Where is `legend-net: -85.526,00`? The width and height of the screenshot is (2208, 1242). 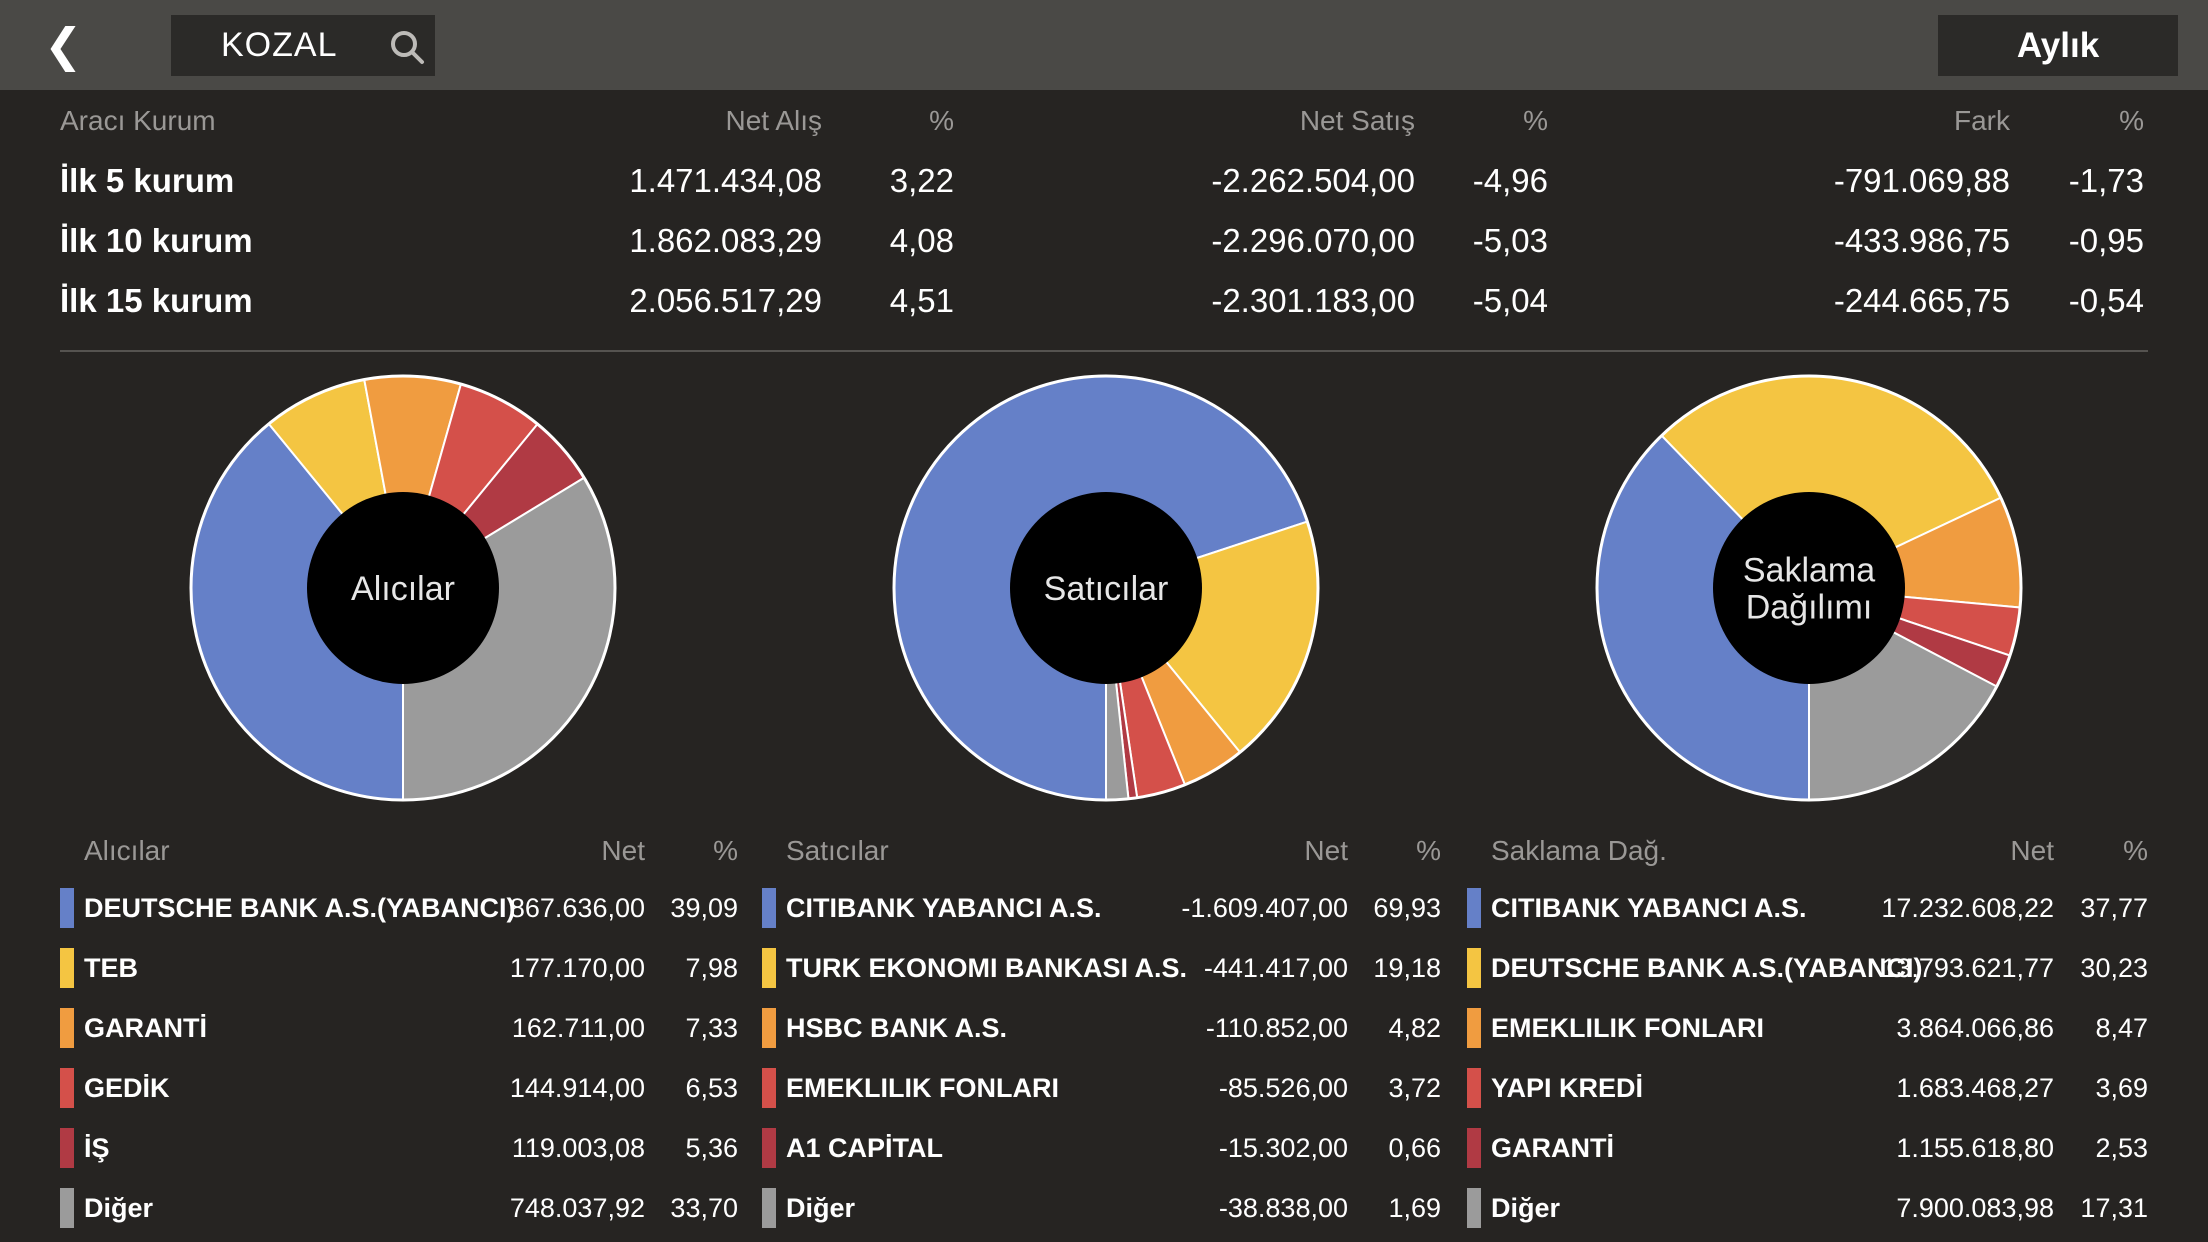
legend-net: -85.526,00 is located at coordinates (1283, 1088).